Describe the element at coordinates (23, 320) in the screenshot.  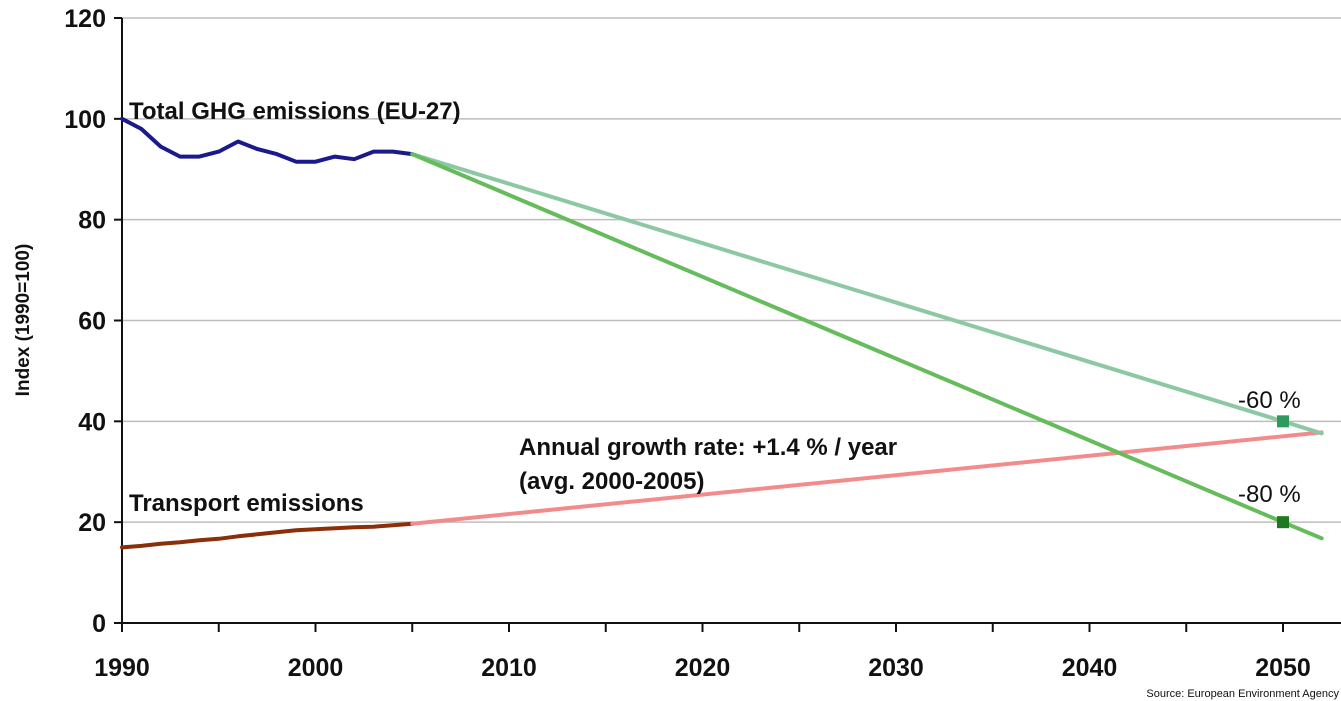
I see `y-axis-label: Index (1990=100)` at that location.